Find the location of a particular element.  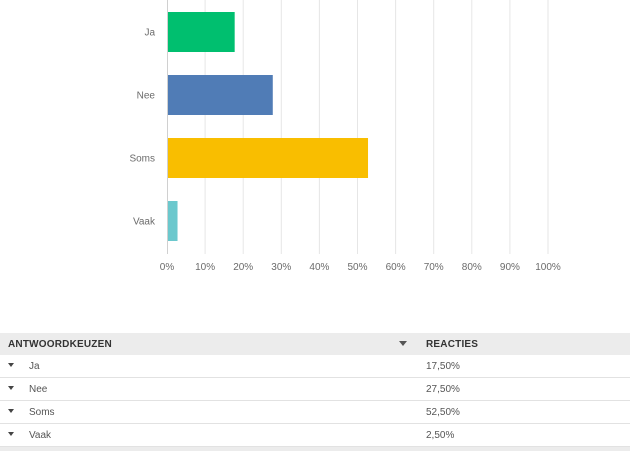

x-tick-label: 90% is located at coordinates (510, 267).